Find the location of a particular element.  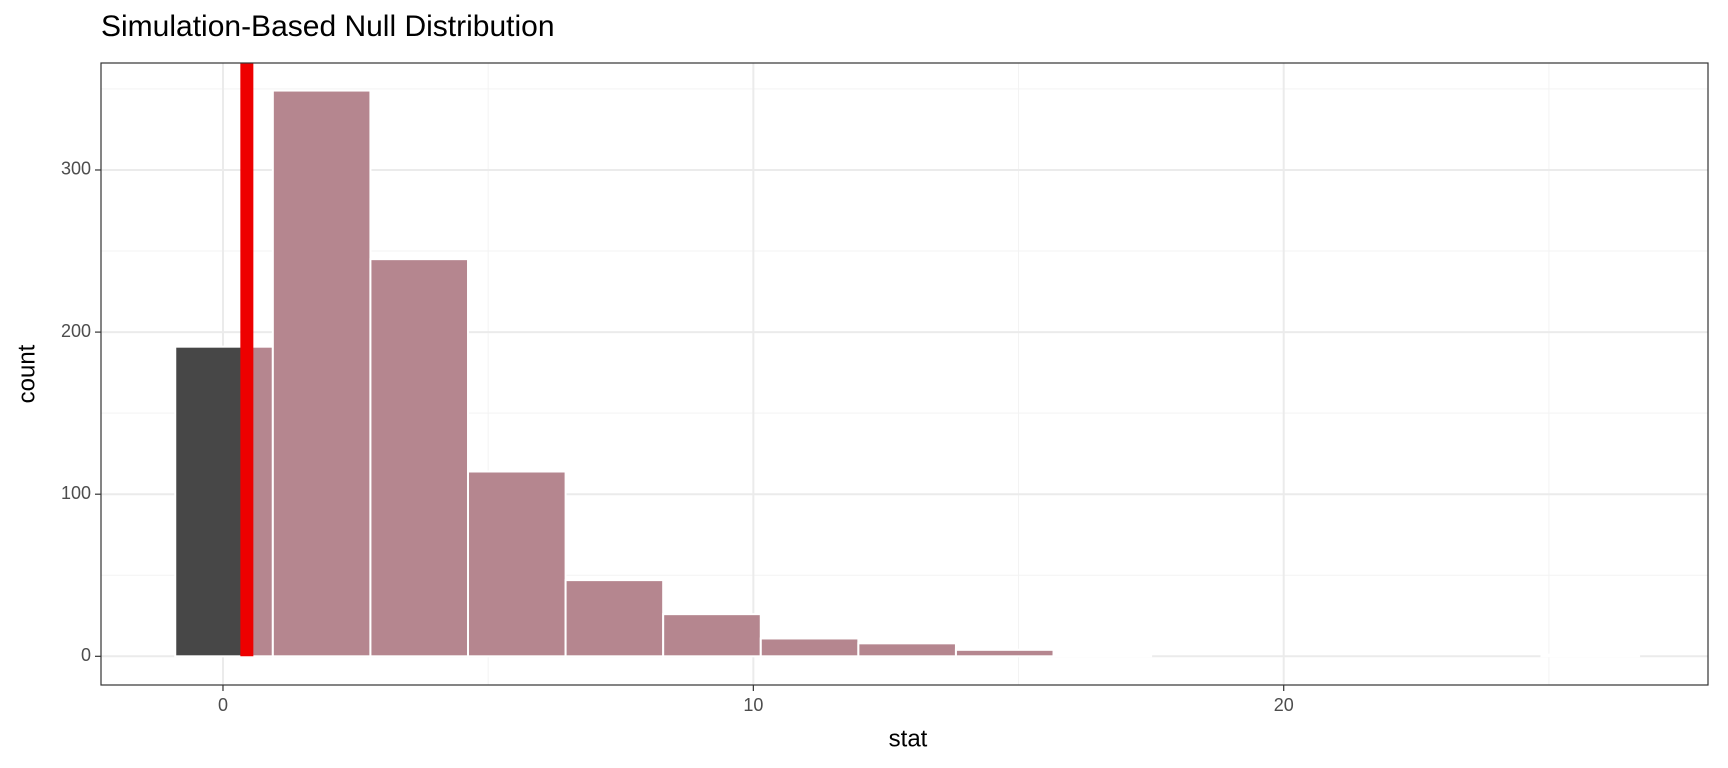

x-tick-label: 10 is located at coordinates (753, 705).